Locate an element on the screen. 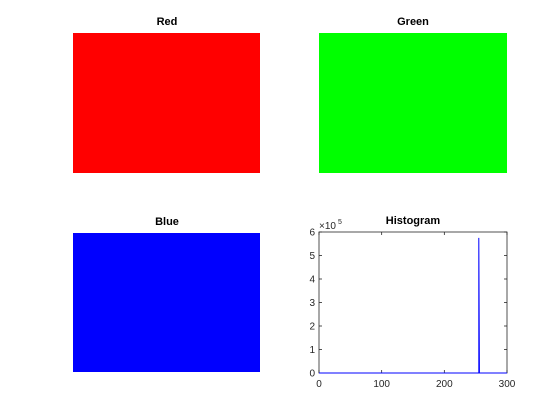 The height and width of the screenshot is (420, 560). y-tick-label: 5 is located at coordinates (312, 256).